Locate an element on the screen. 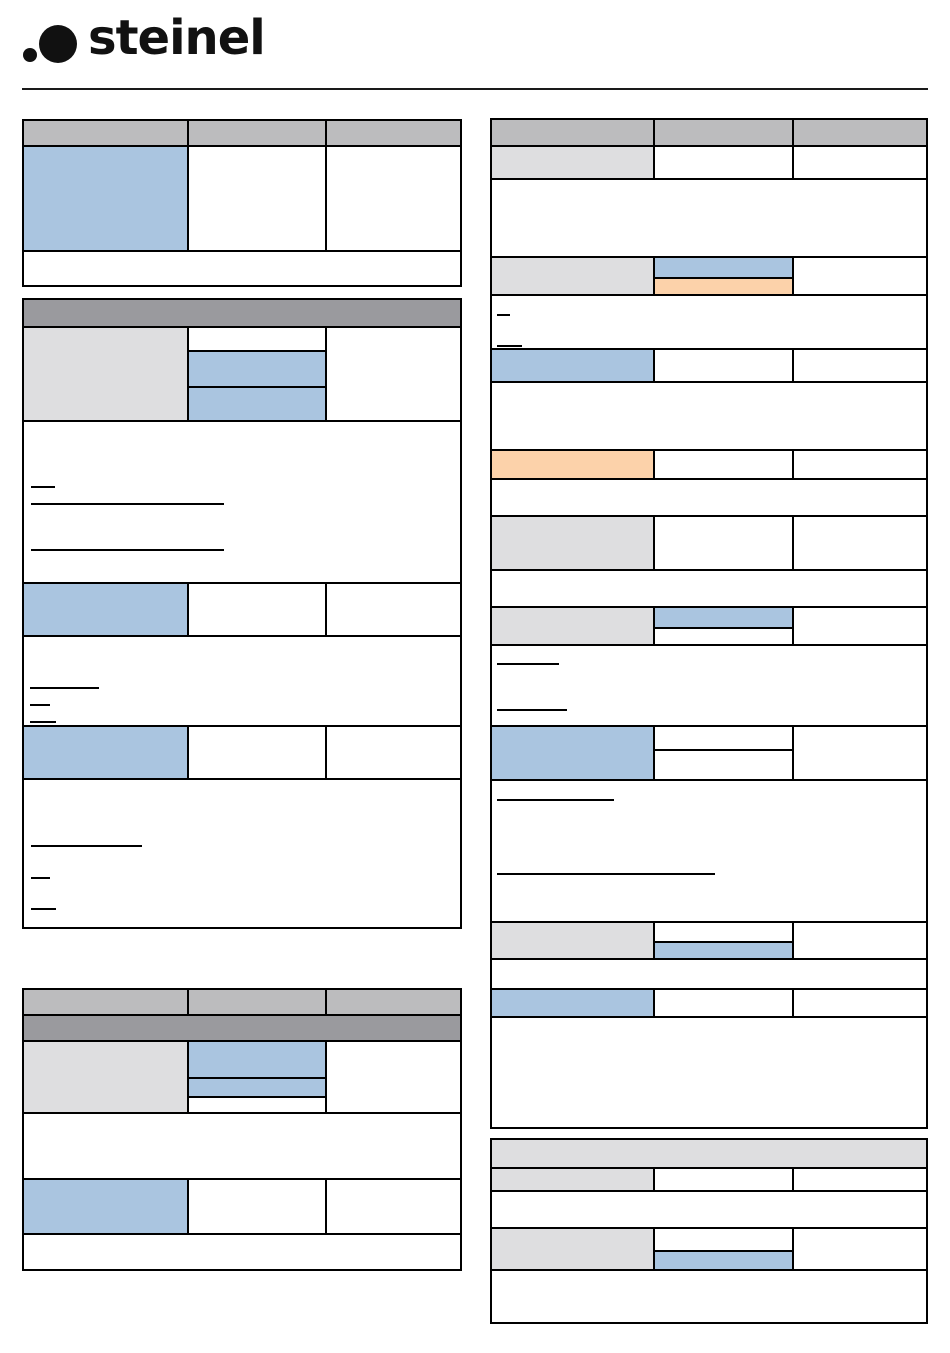 The image size is (950, 1353). table-top-left is located at coordinates (242, 203).